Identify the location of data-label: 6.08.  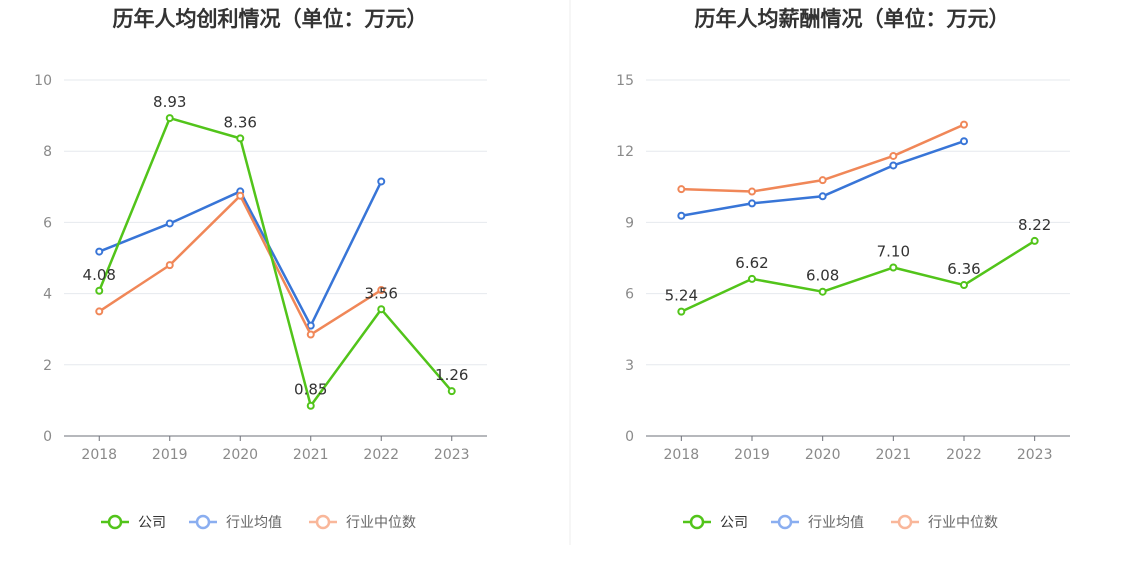
(822, 276).